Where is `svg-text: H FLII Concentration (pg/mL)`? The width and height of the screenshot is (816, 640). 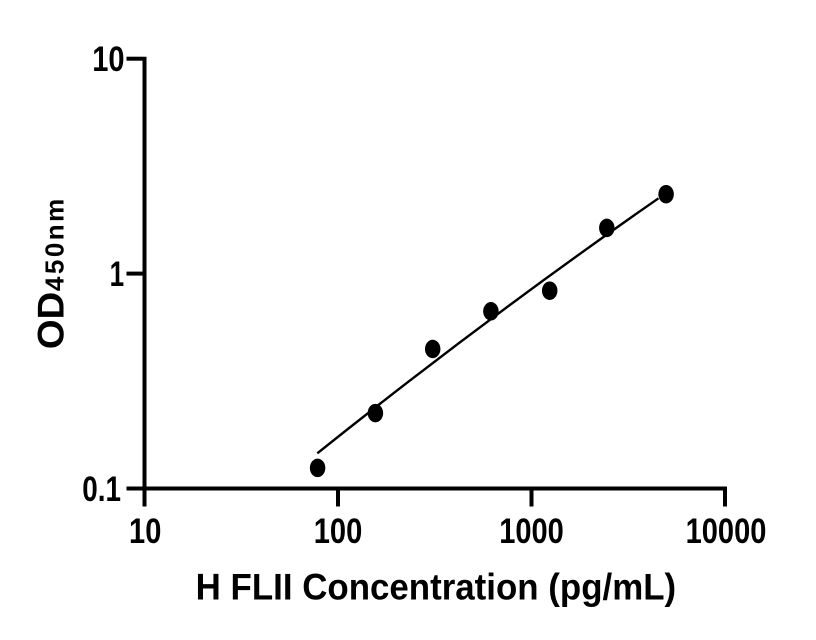
svg-text: H FLII Concentration (pg/mL) is located at coordinates (436, 587).